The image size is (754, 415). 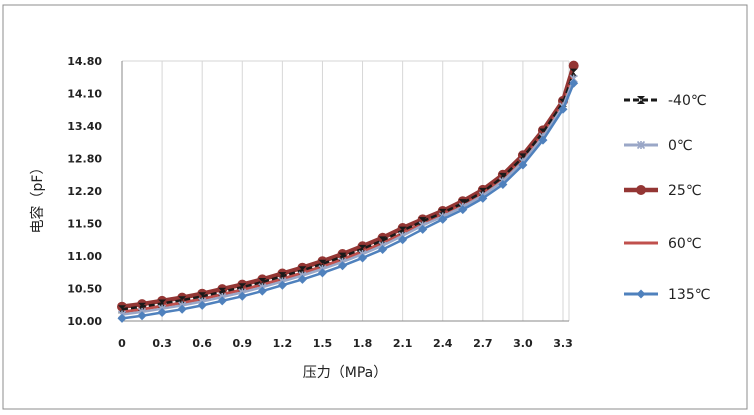 I want to click on y-tick-label: 14.80, so click(x=84, y=61).